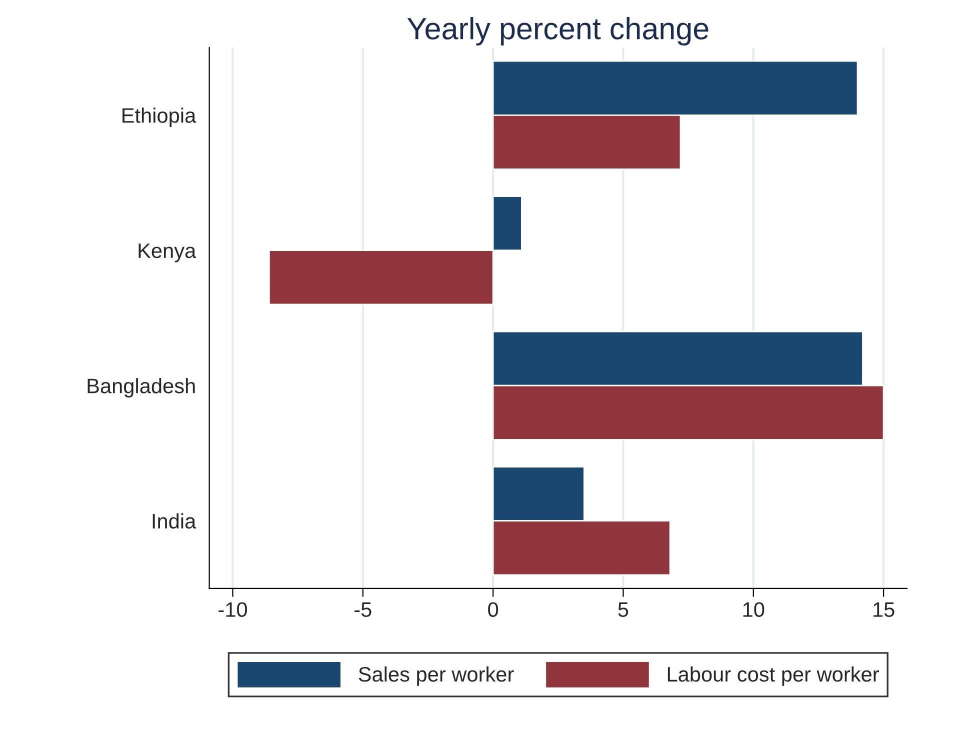 The image size is (969, 731). Describe the element at coordinates (363, 609) in the screenshot. I see `x-tick-label: -5` at that location.